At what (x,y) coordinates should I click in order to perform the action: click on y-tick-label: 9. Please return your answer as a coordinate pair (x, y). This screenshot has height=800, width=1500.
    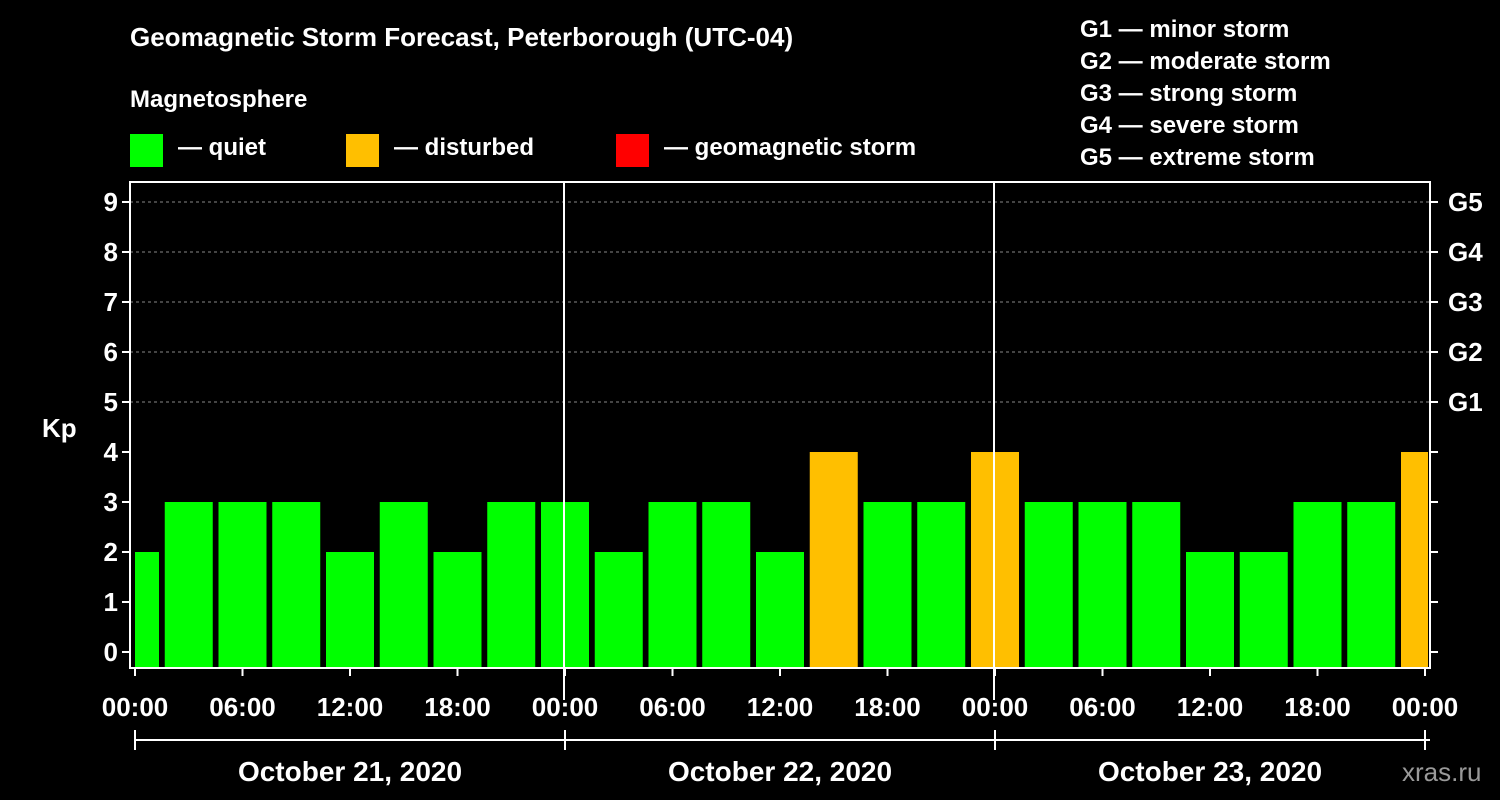
    Looking at the image, I should click on (111, 202).